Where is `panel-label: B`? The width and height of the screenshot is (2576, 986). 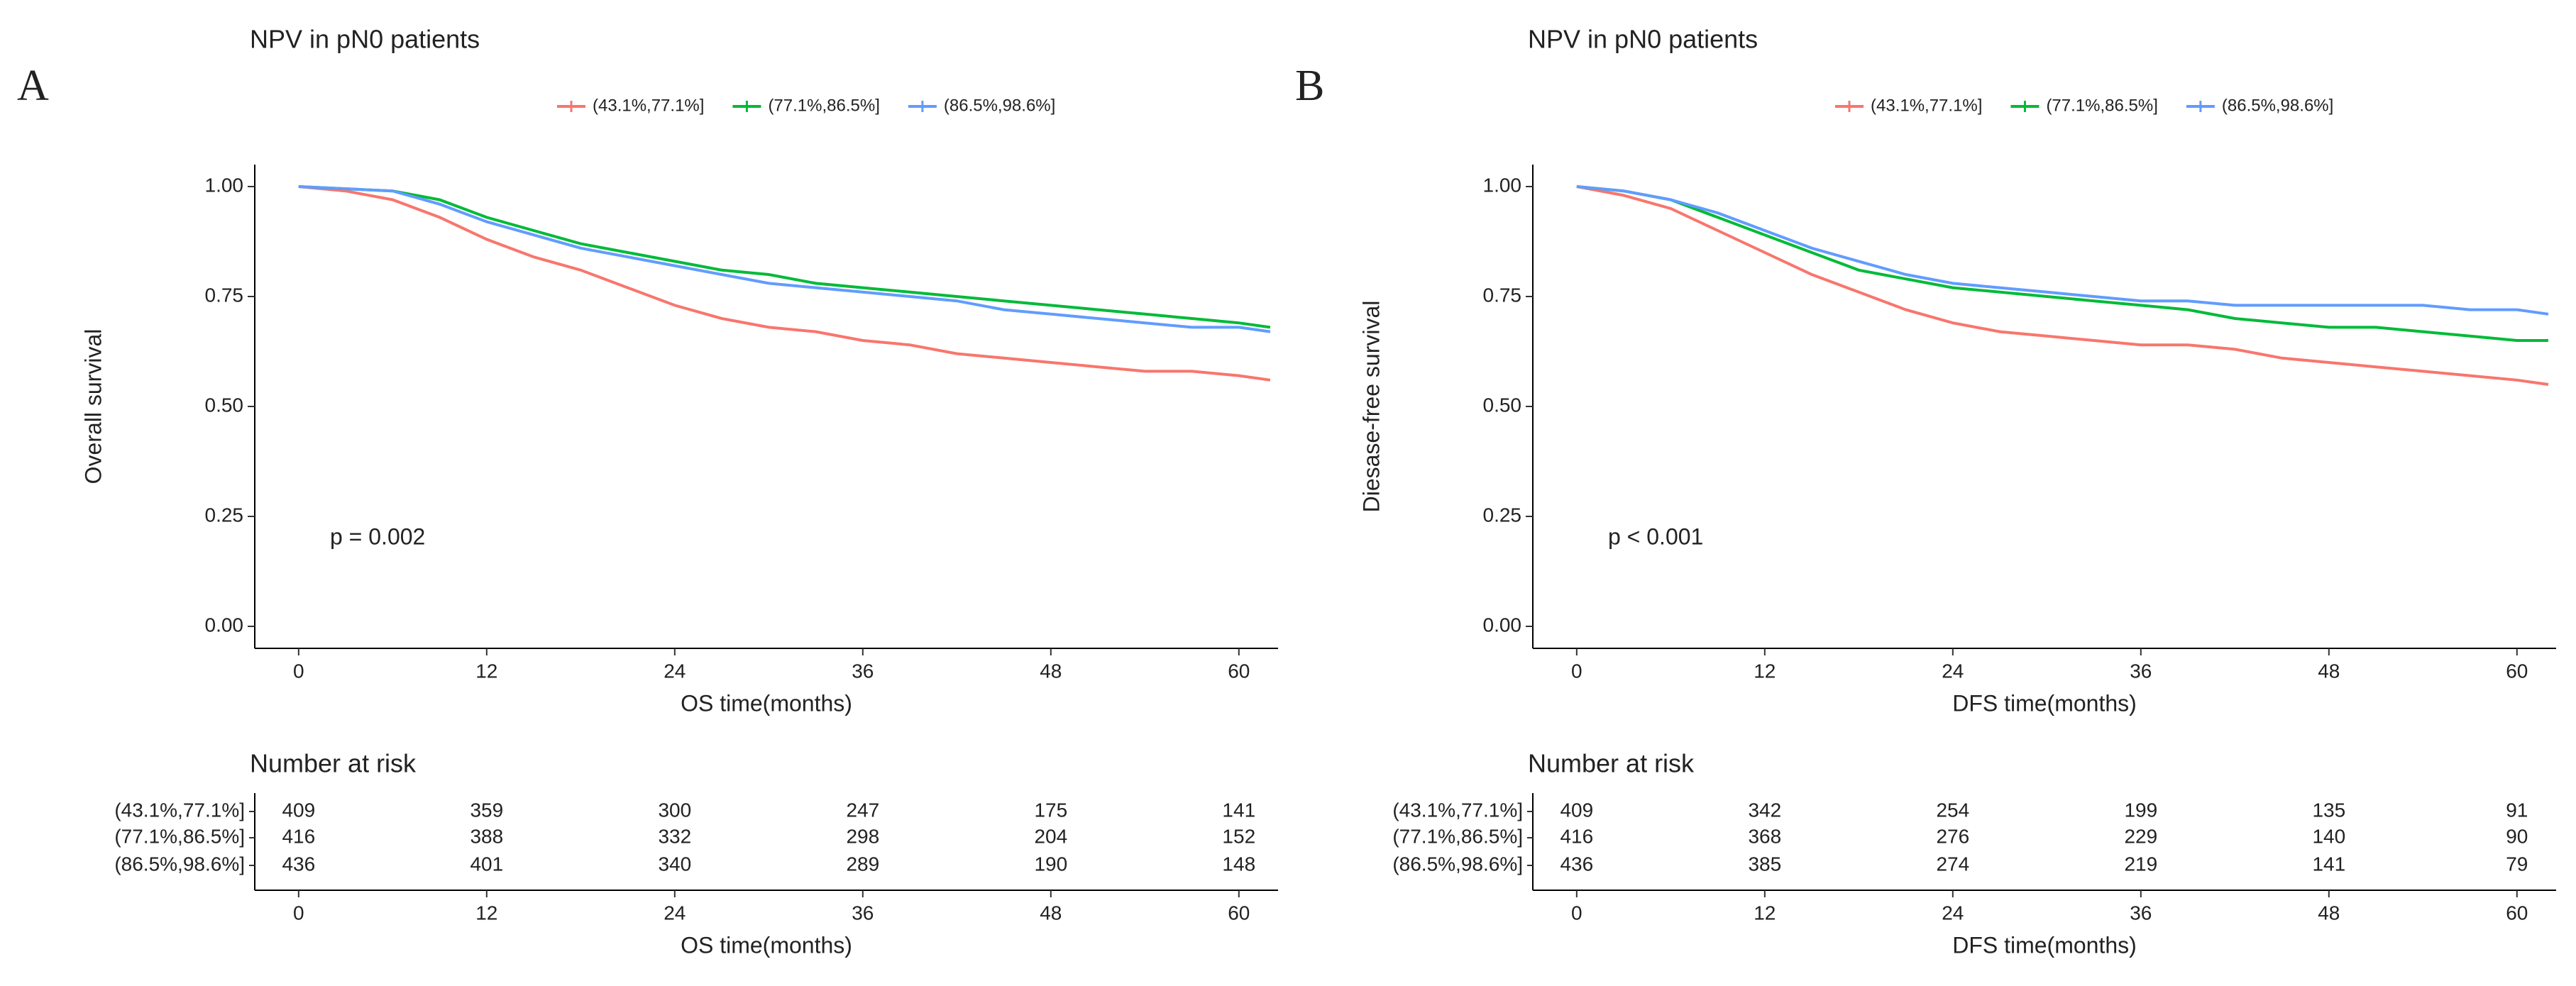
panel-label: B is located at coordinates (1309, 86).